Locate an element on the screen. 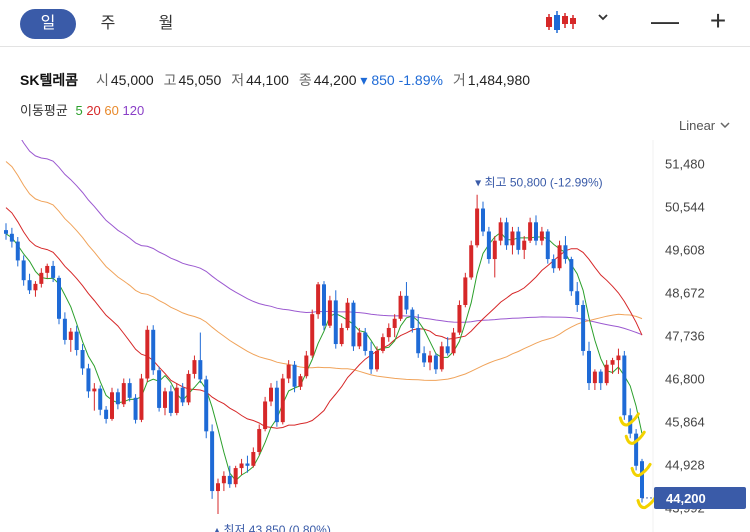 This screenshot has width=750, height=532. tab-daily: 일 is located at coordinates (48, 24).